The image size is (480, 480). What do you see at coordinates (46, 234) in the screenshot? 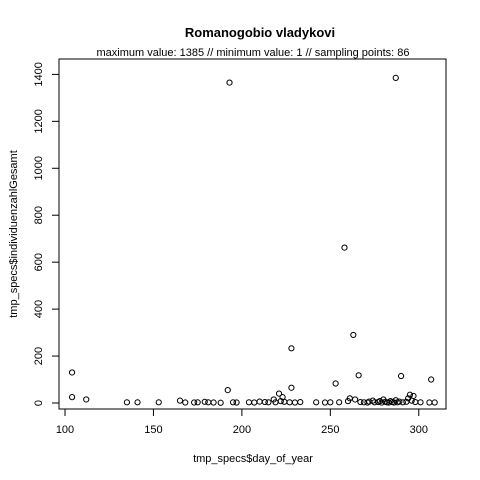
I see `y-axis: 0 200 400 600 800 1000 1200 1400` at bounding box center [46, 234].